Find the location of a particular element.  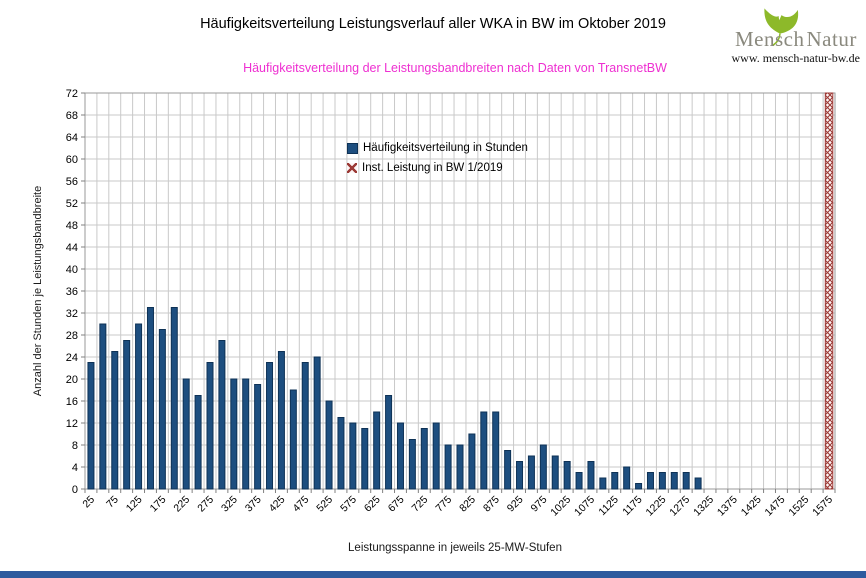

logo-brand: MenschNatur is located at coordinates (796, 39).